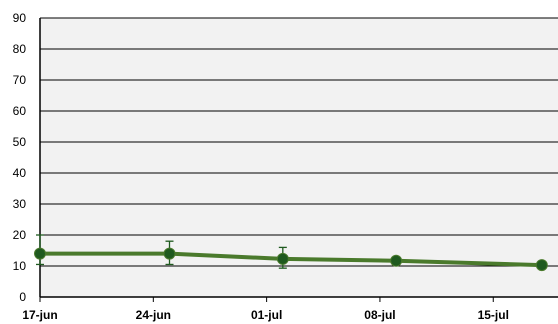 The height and width of the screenshot is (324, 558). I want to click on y-tick-label: 50, so click(20, 142).